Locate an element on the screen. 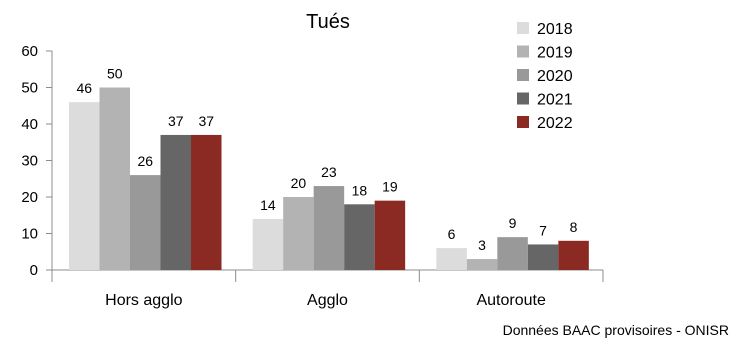  y-tick-label: 60 is located at coordinates (29, 51).